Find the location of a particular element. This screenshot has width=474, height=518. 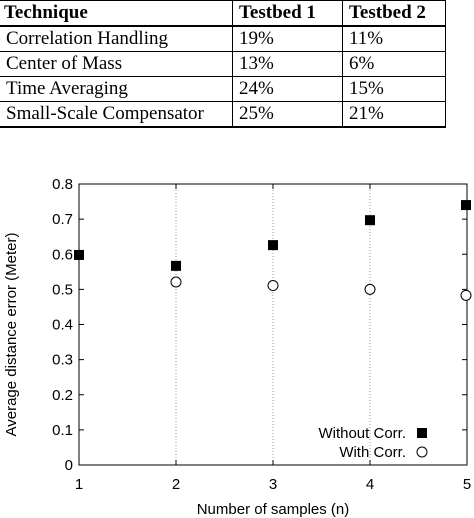

table-row: Center of Mass 13% 6% is located at coordinates (223, 64).